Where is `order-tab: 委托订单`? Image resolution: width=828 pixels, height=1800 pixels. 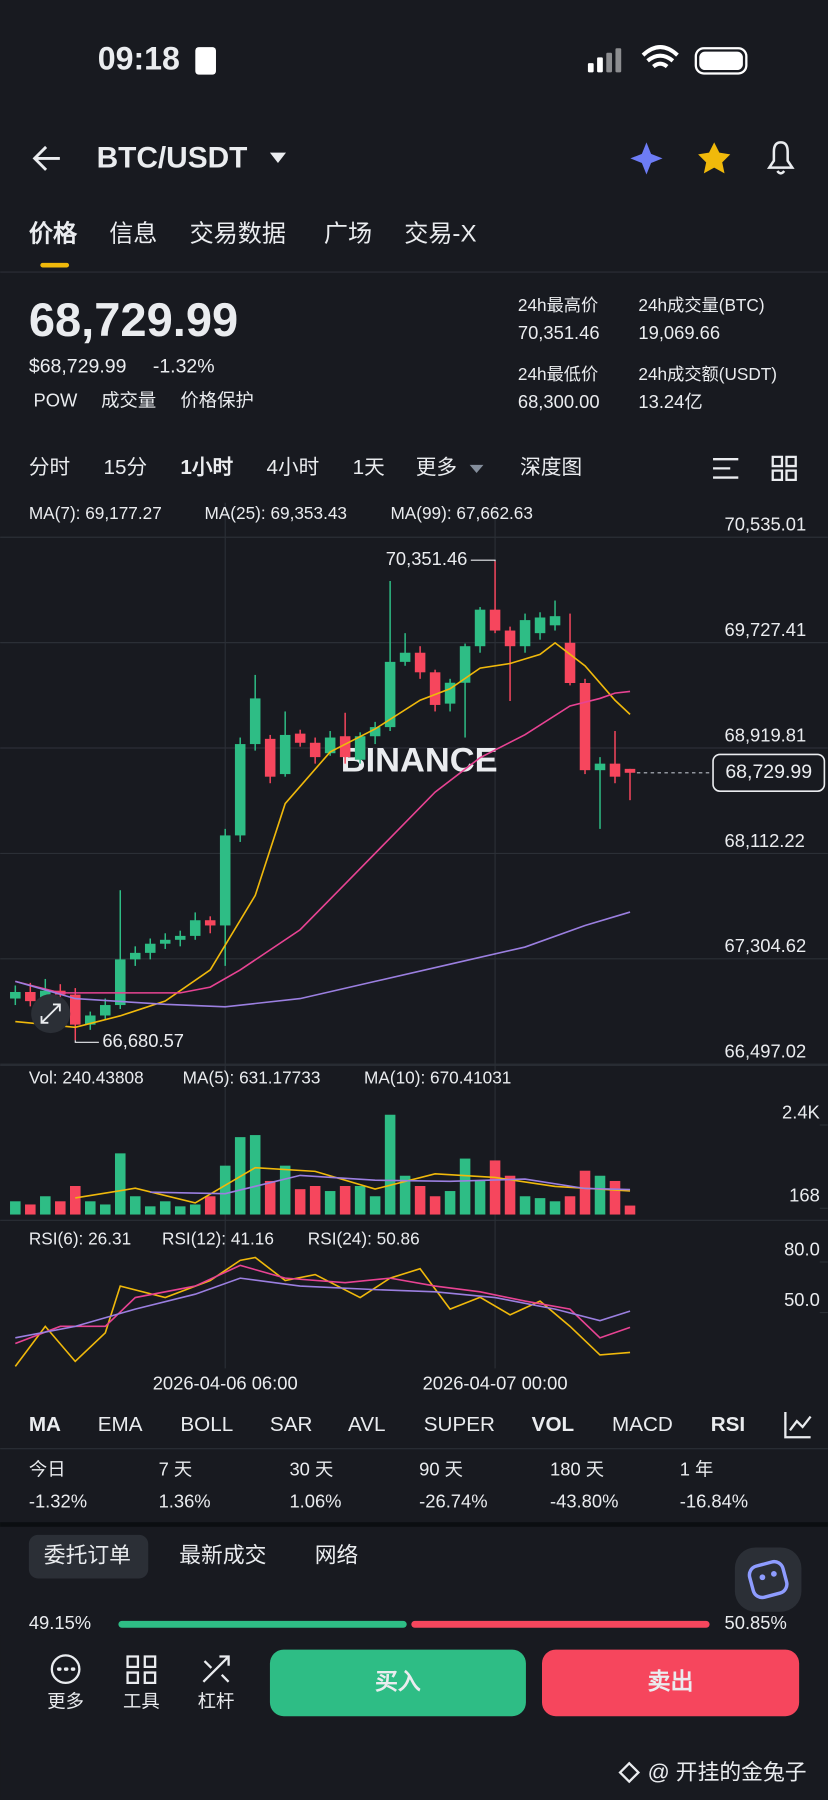
order-tab: 委托订单 is located at coordinates (87, 1554).